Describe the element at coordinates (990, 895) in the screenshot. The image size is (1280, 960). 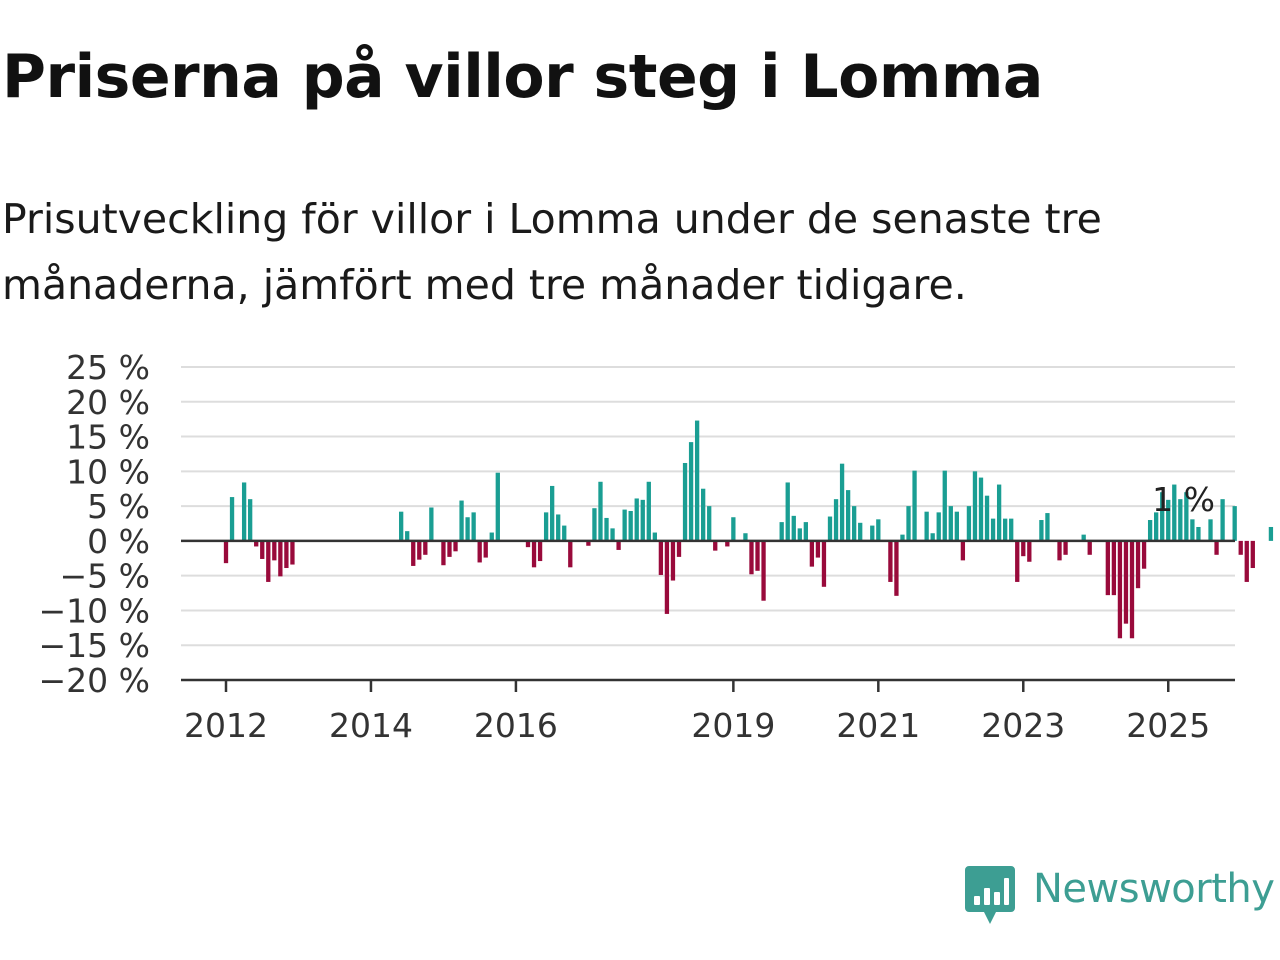
I see `newsworthy-logo-icon` at that location.